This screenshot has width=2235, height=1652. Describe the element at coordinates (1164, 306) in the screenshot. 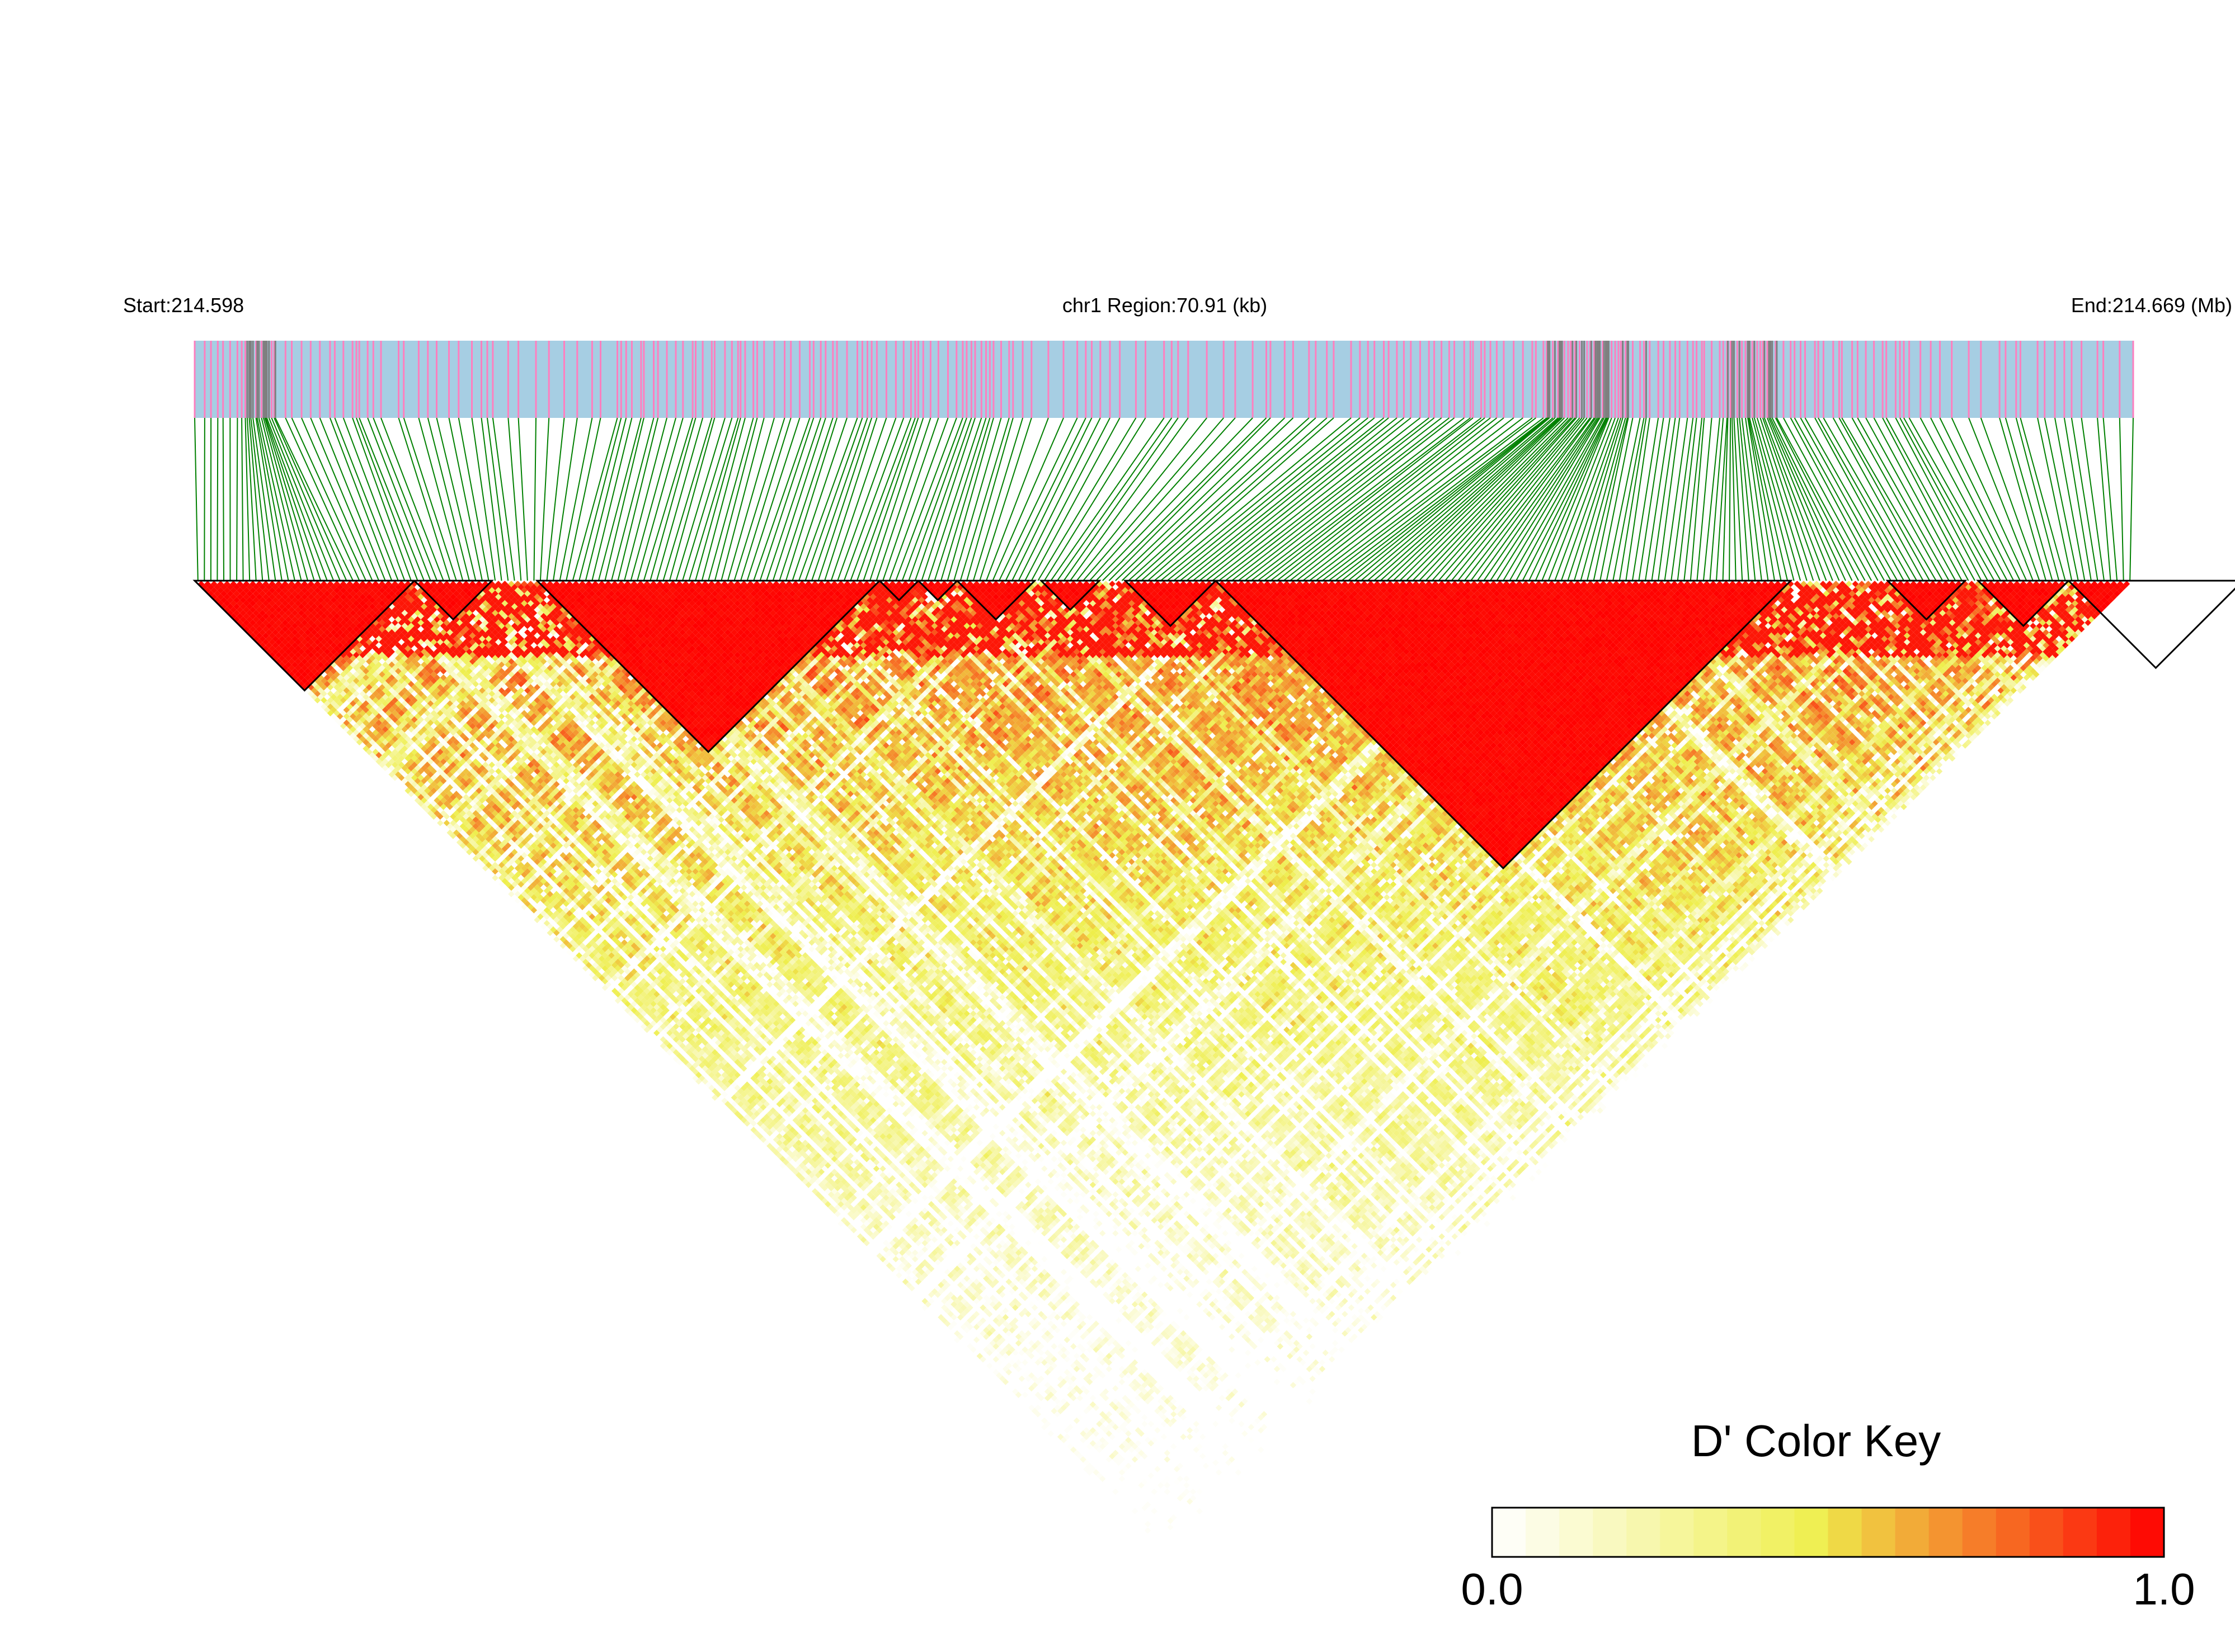

I see `region-label: chr1 Region:70.91 (kb)` at that location.